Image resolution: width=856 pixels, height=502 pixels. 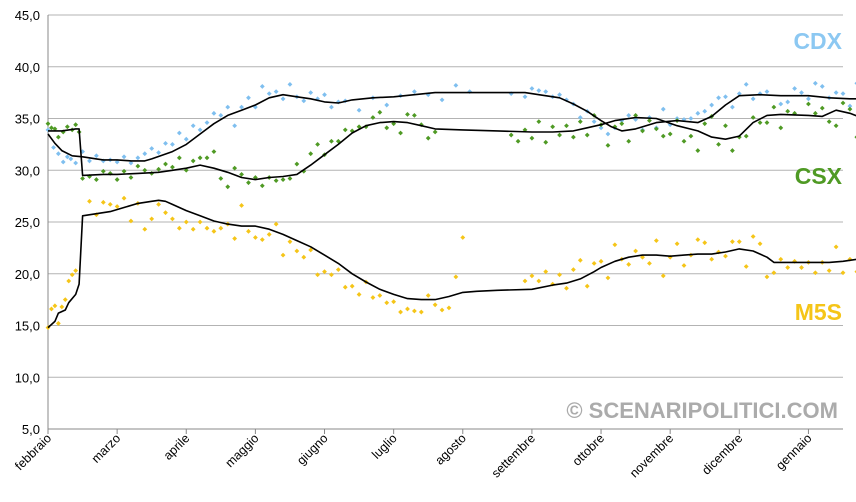 What do you see at coordinates (27, 67) in the screenshot?
I see `y-tick-label: 40,0` at bounding box center [27, 67].